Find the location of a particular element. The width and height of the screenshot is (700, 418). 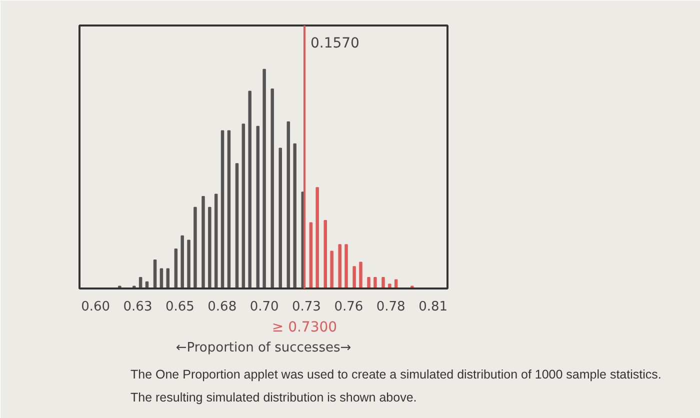

x-tick-label: 0.60 is located at coordinates (95, 307).